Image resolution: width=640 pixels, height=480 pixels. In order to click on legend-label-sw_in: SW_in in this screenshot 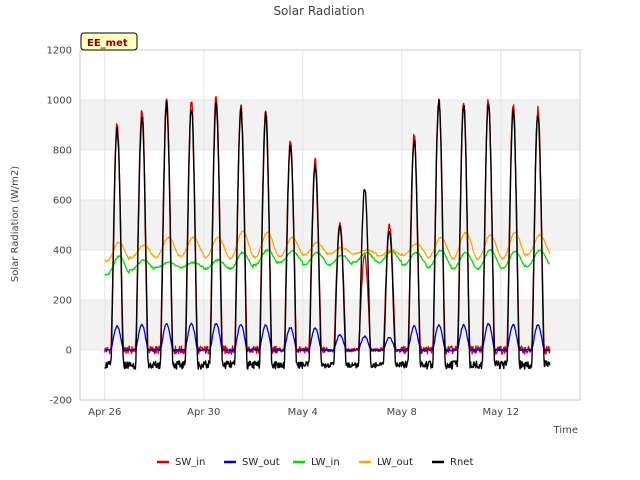, I will do `click(190, 462)`.